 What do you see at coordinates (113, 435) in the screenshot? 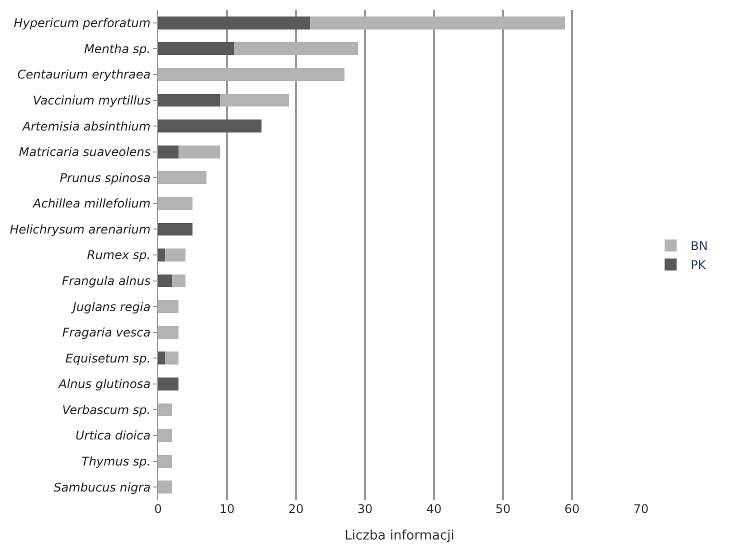
I see `y-tick-label: Urtica dioica` at bounding box center [113, 435].